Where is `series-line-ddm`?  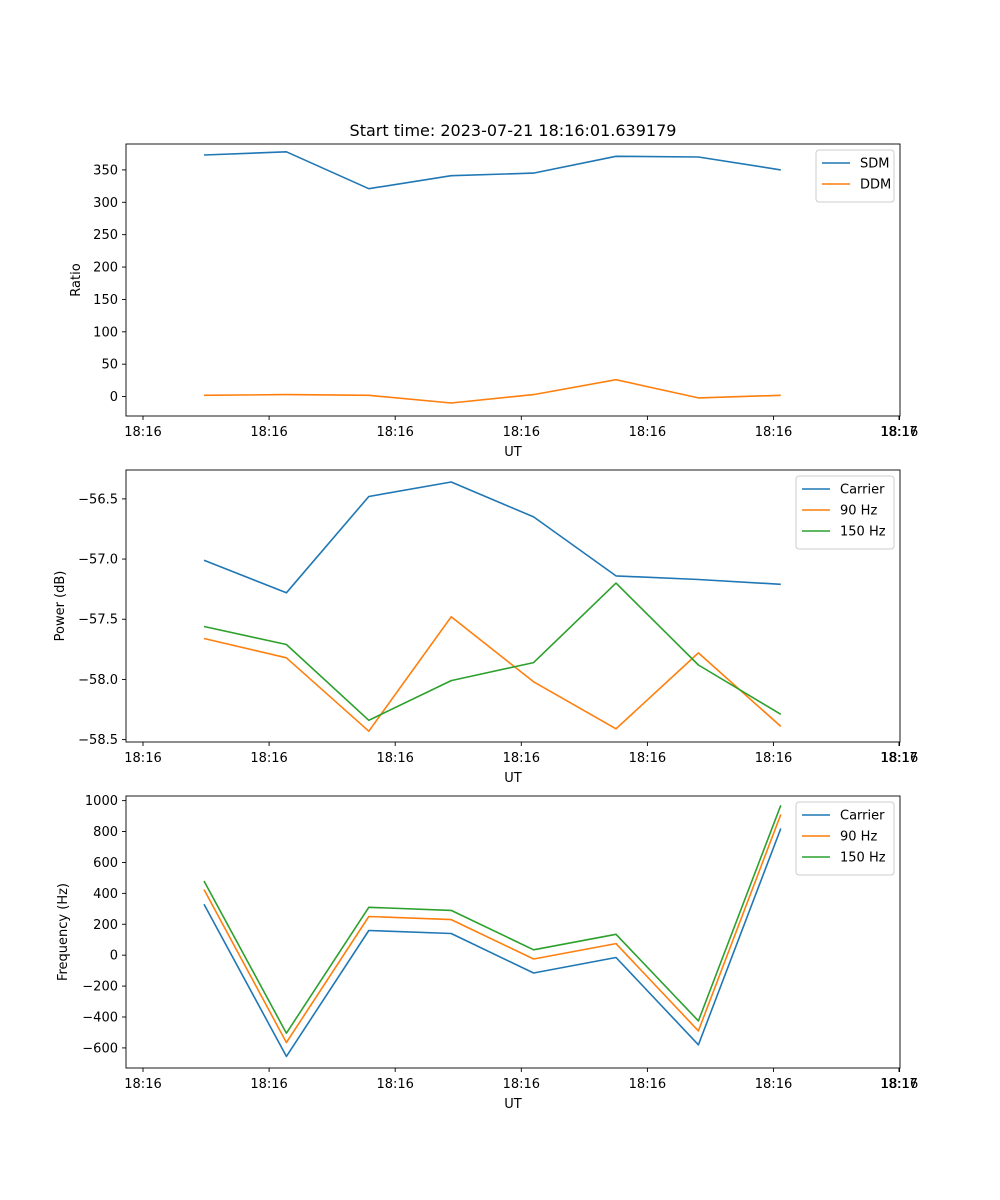
series-line-ddm is located at coordinates (492, 391).